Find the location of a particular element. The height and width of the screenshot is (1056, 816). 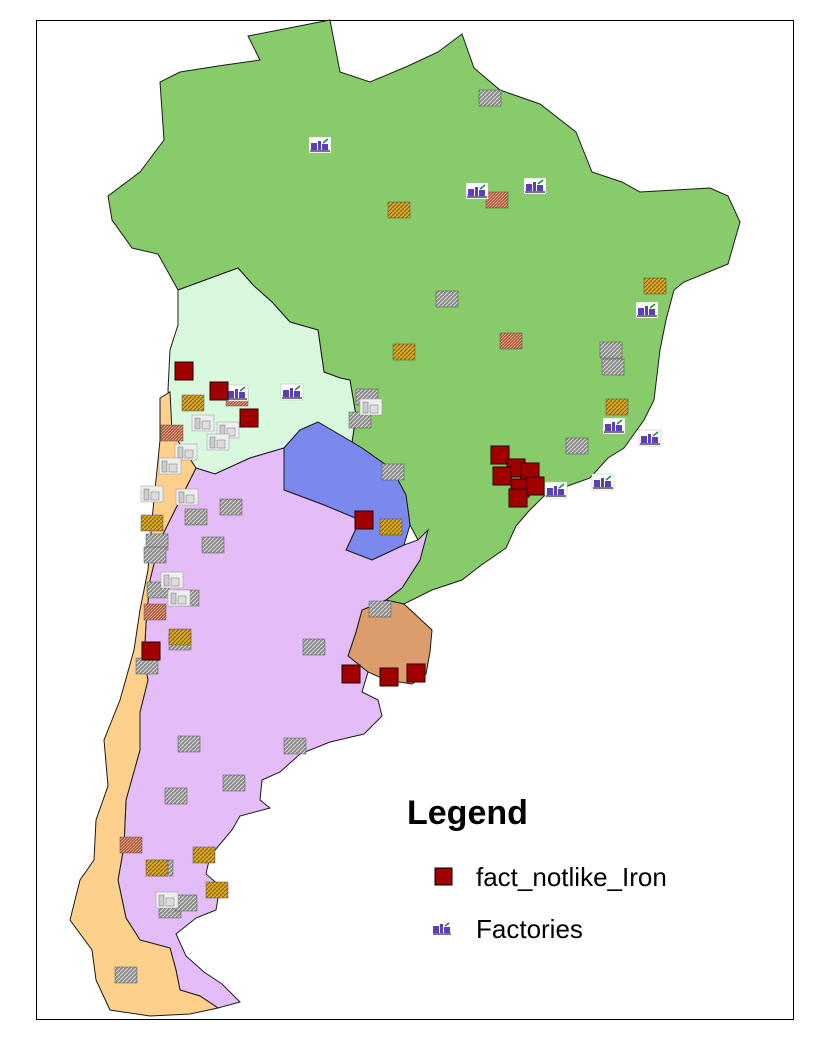

legend-title: Legend is located at coordinates (467, 813).